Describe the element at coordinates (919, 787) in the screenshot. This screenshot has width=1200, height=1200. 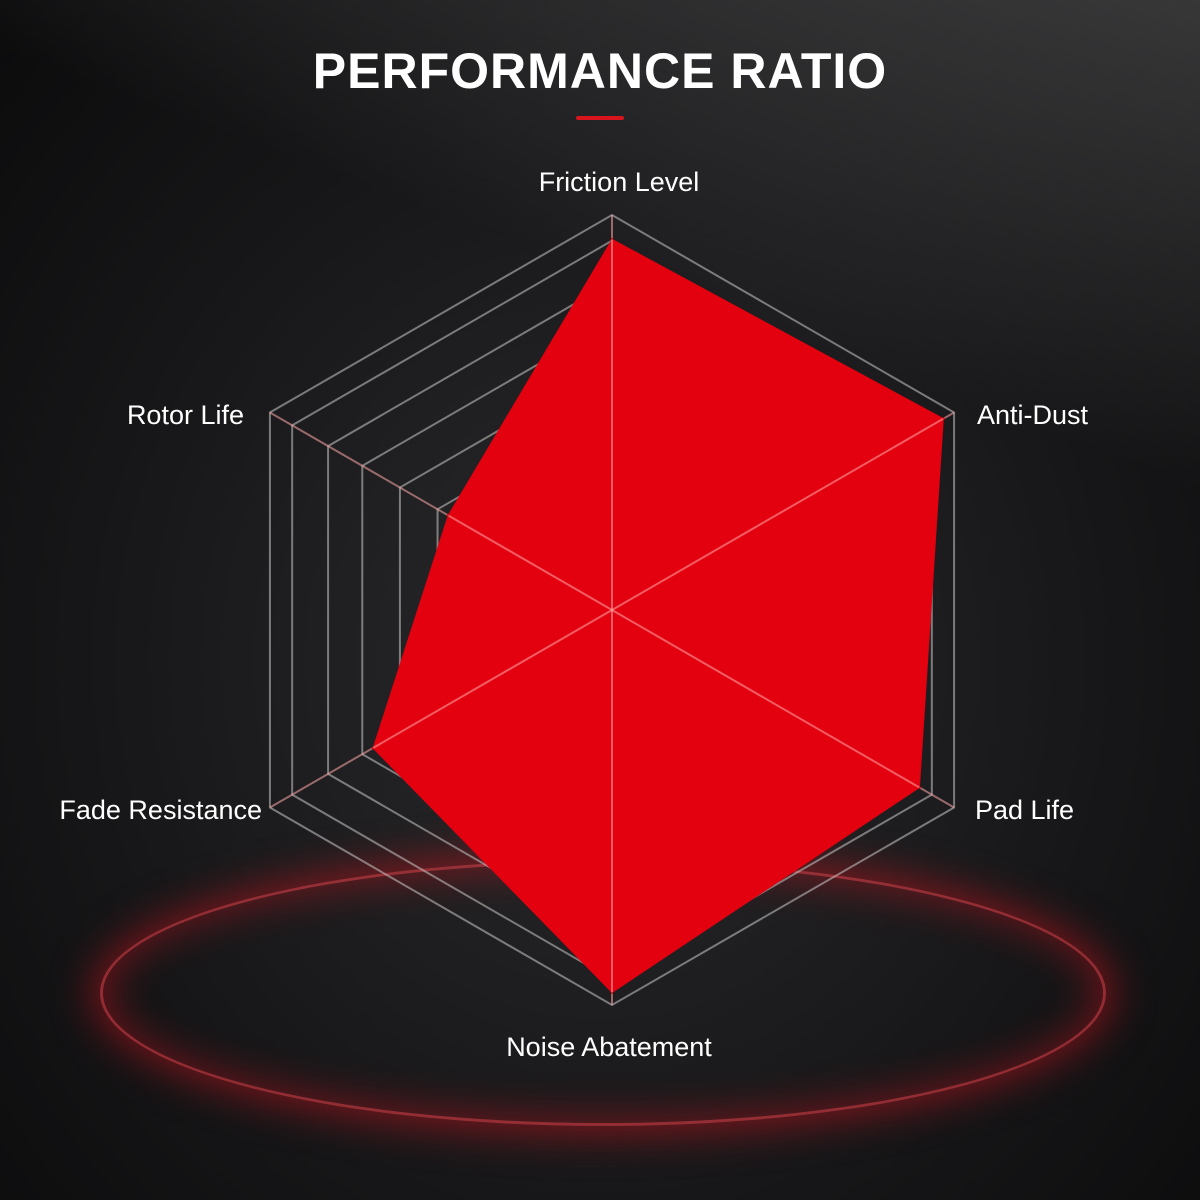
I see `data-point-pad-life` at that location.